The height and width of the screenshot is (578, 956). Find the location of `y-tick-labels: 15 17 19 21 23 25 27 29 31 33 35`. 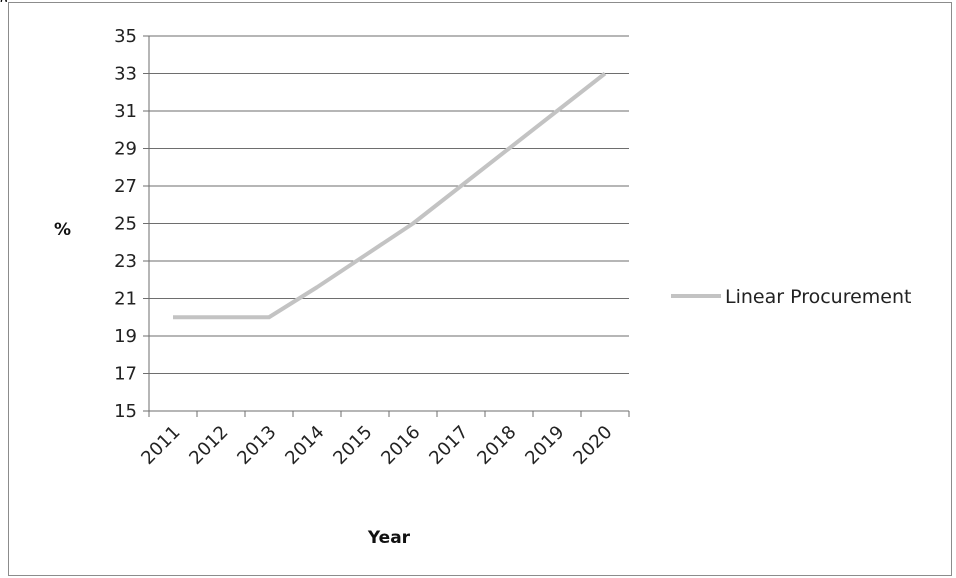

y-tick-labels: 15 17 19 21 23 25 27 29 31 33 35 is located at coordinates (125, 224).